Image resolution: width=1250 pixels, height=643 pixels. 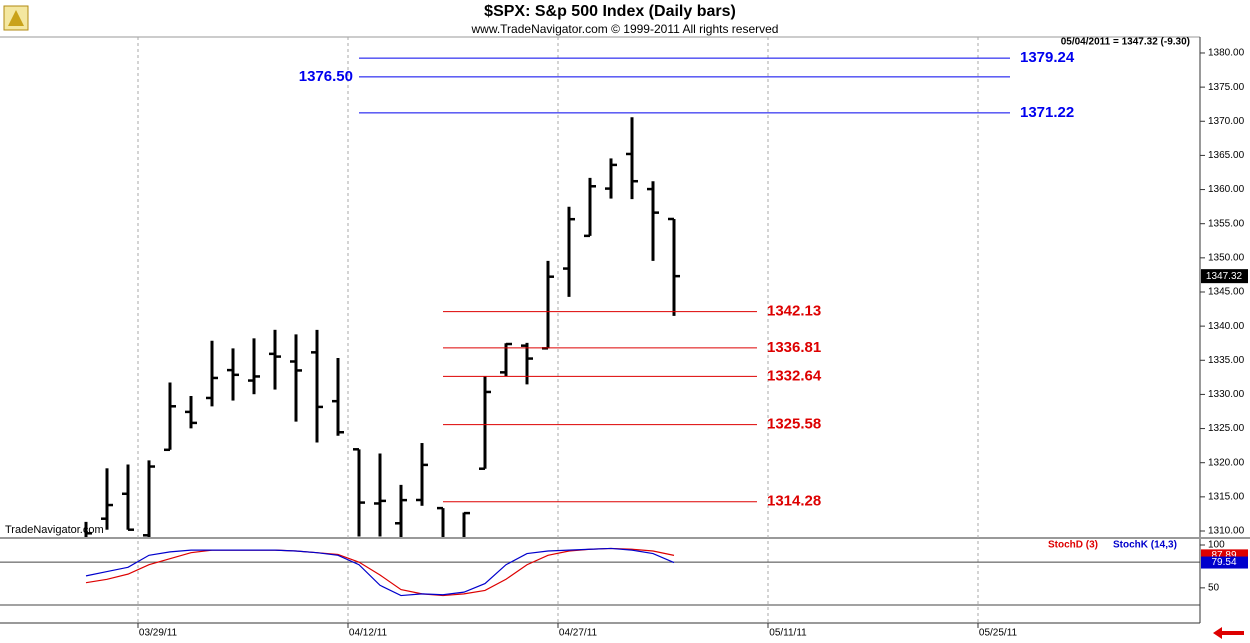 I want to click on level-label: 1314.28, so click(x=794, y=501).